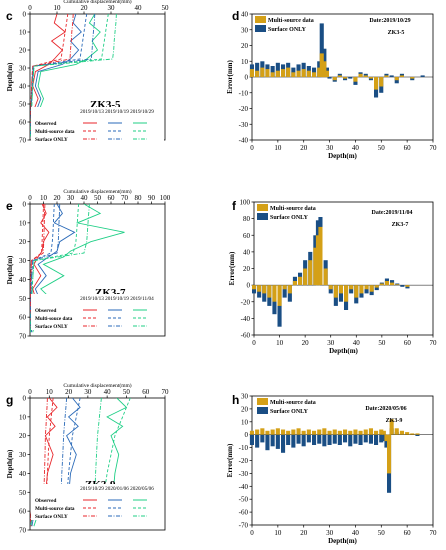 This screenshot has height=550, width=446. I want to click on y-tick-label: 30, so click(245, 397).